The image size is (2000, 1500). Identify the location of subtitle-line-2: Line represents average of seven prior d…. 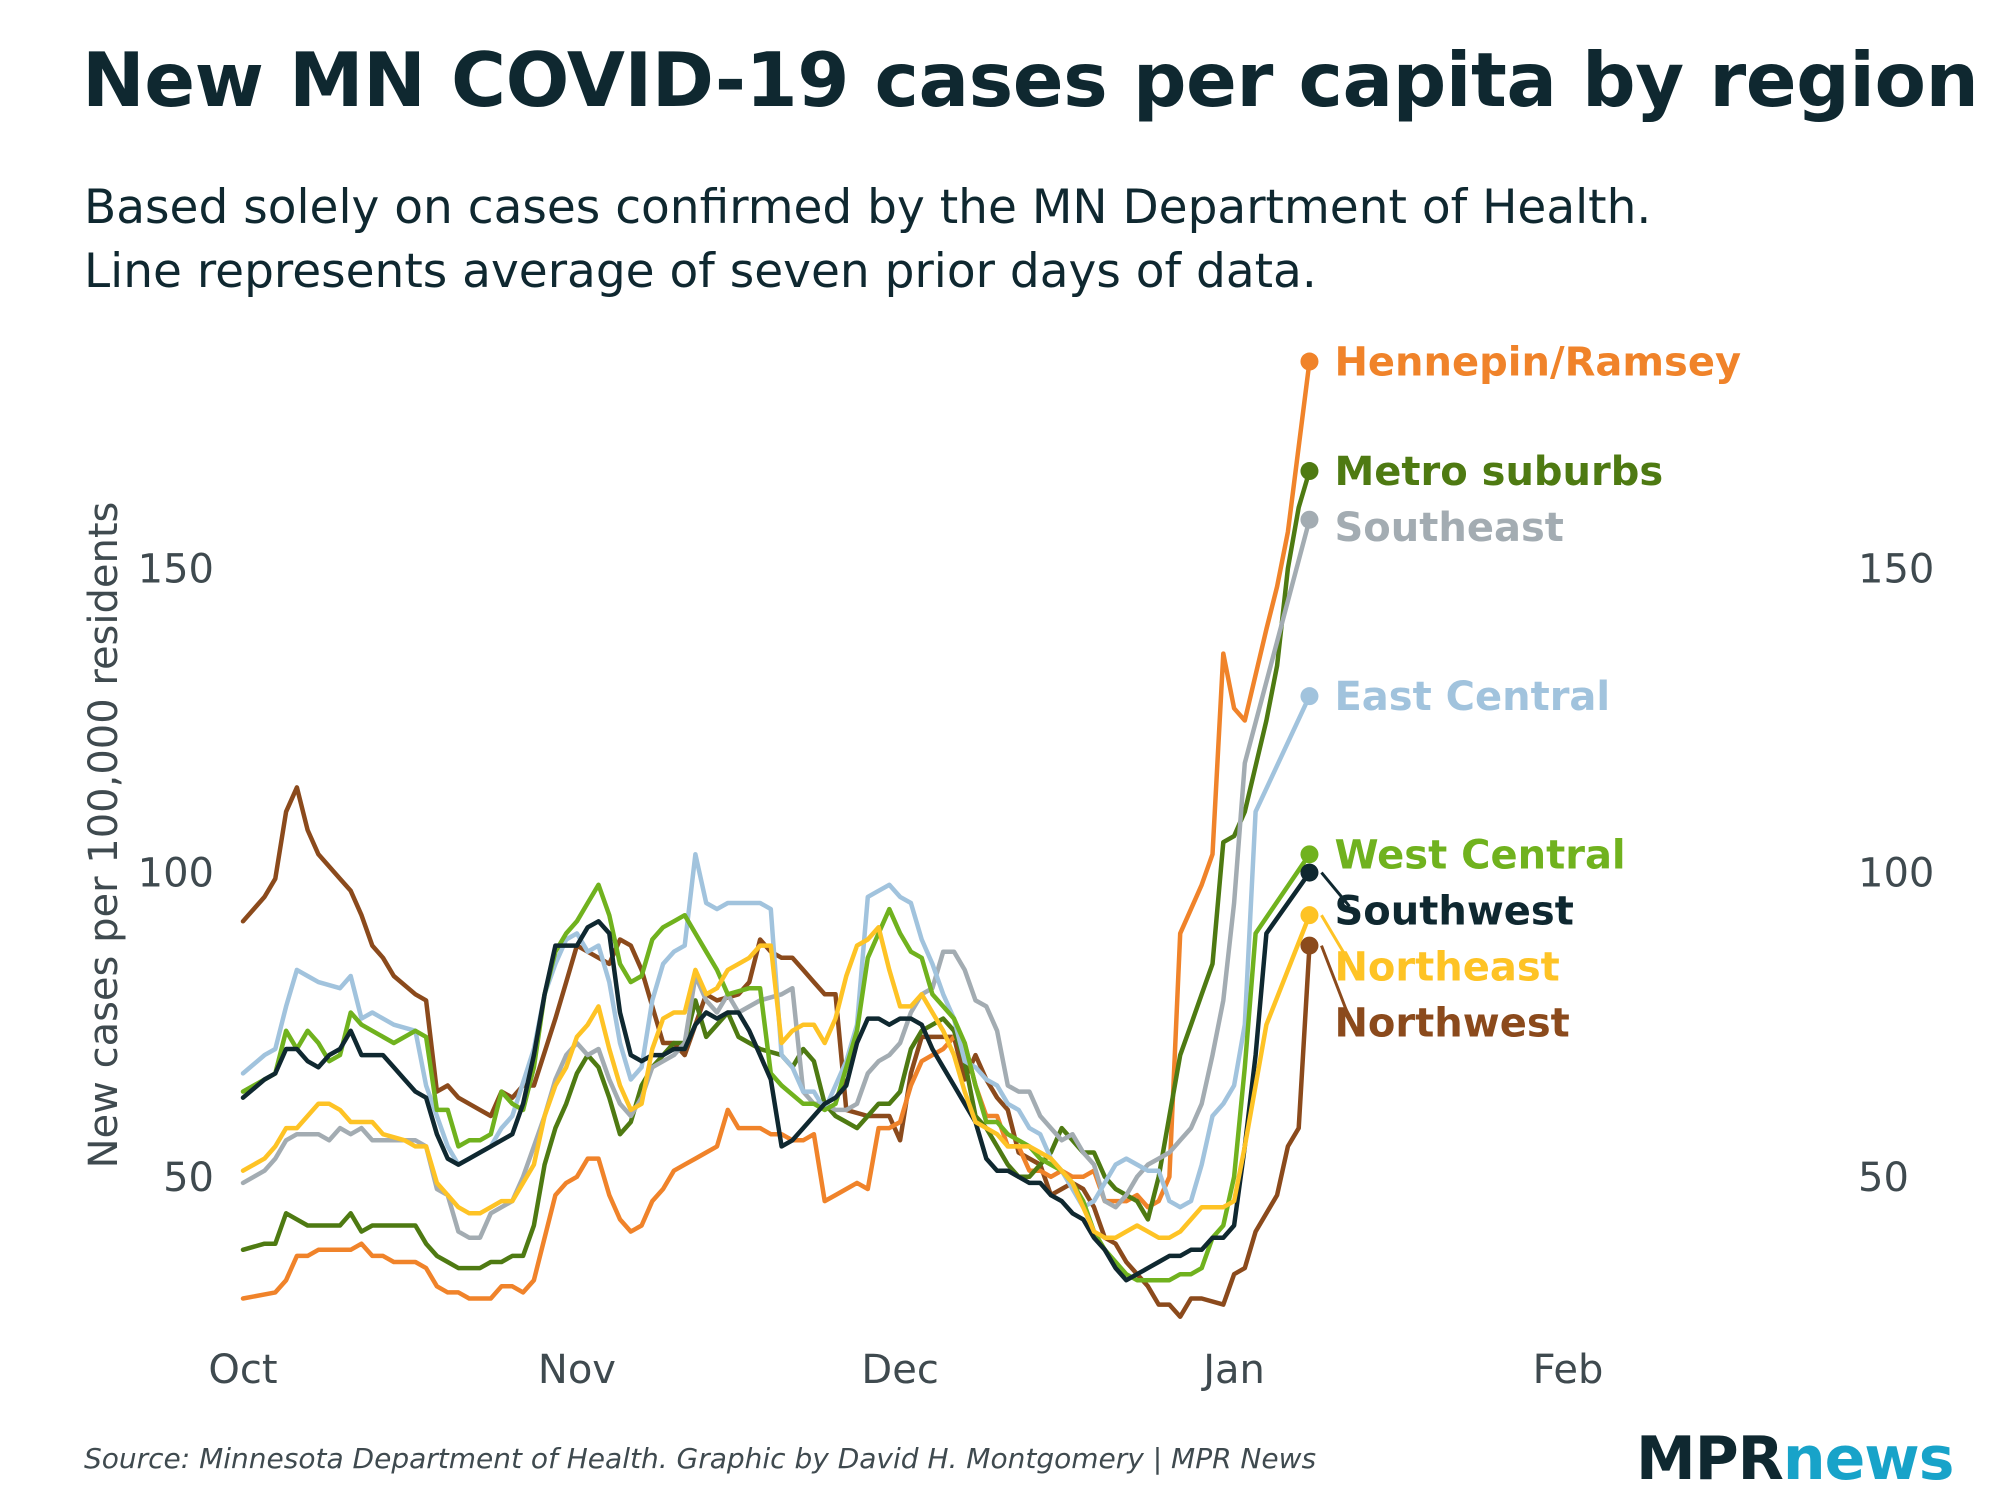
(700, 271).